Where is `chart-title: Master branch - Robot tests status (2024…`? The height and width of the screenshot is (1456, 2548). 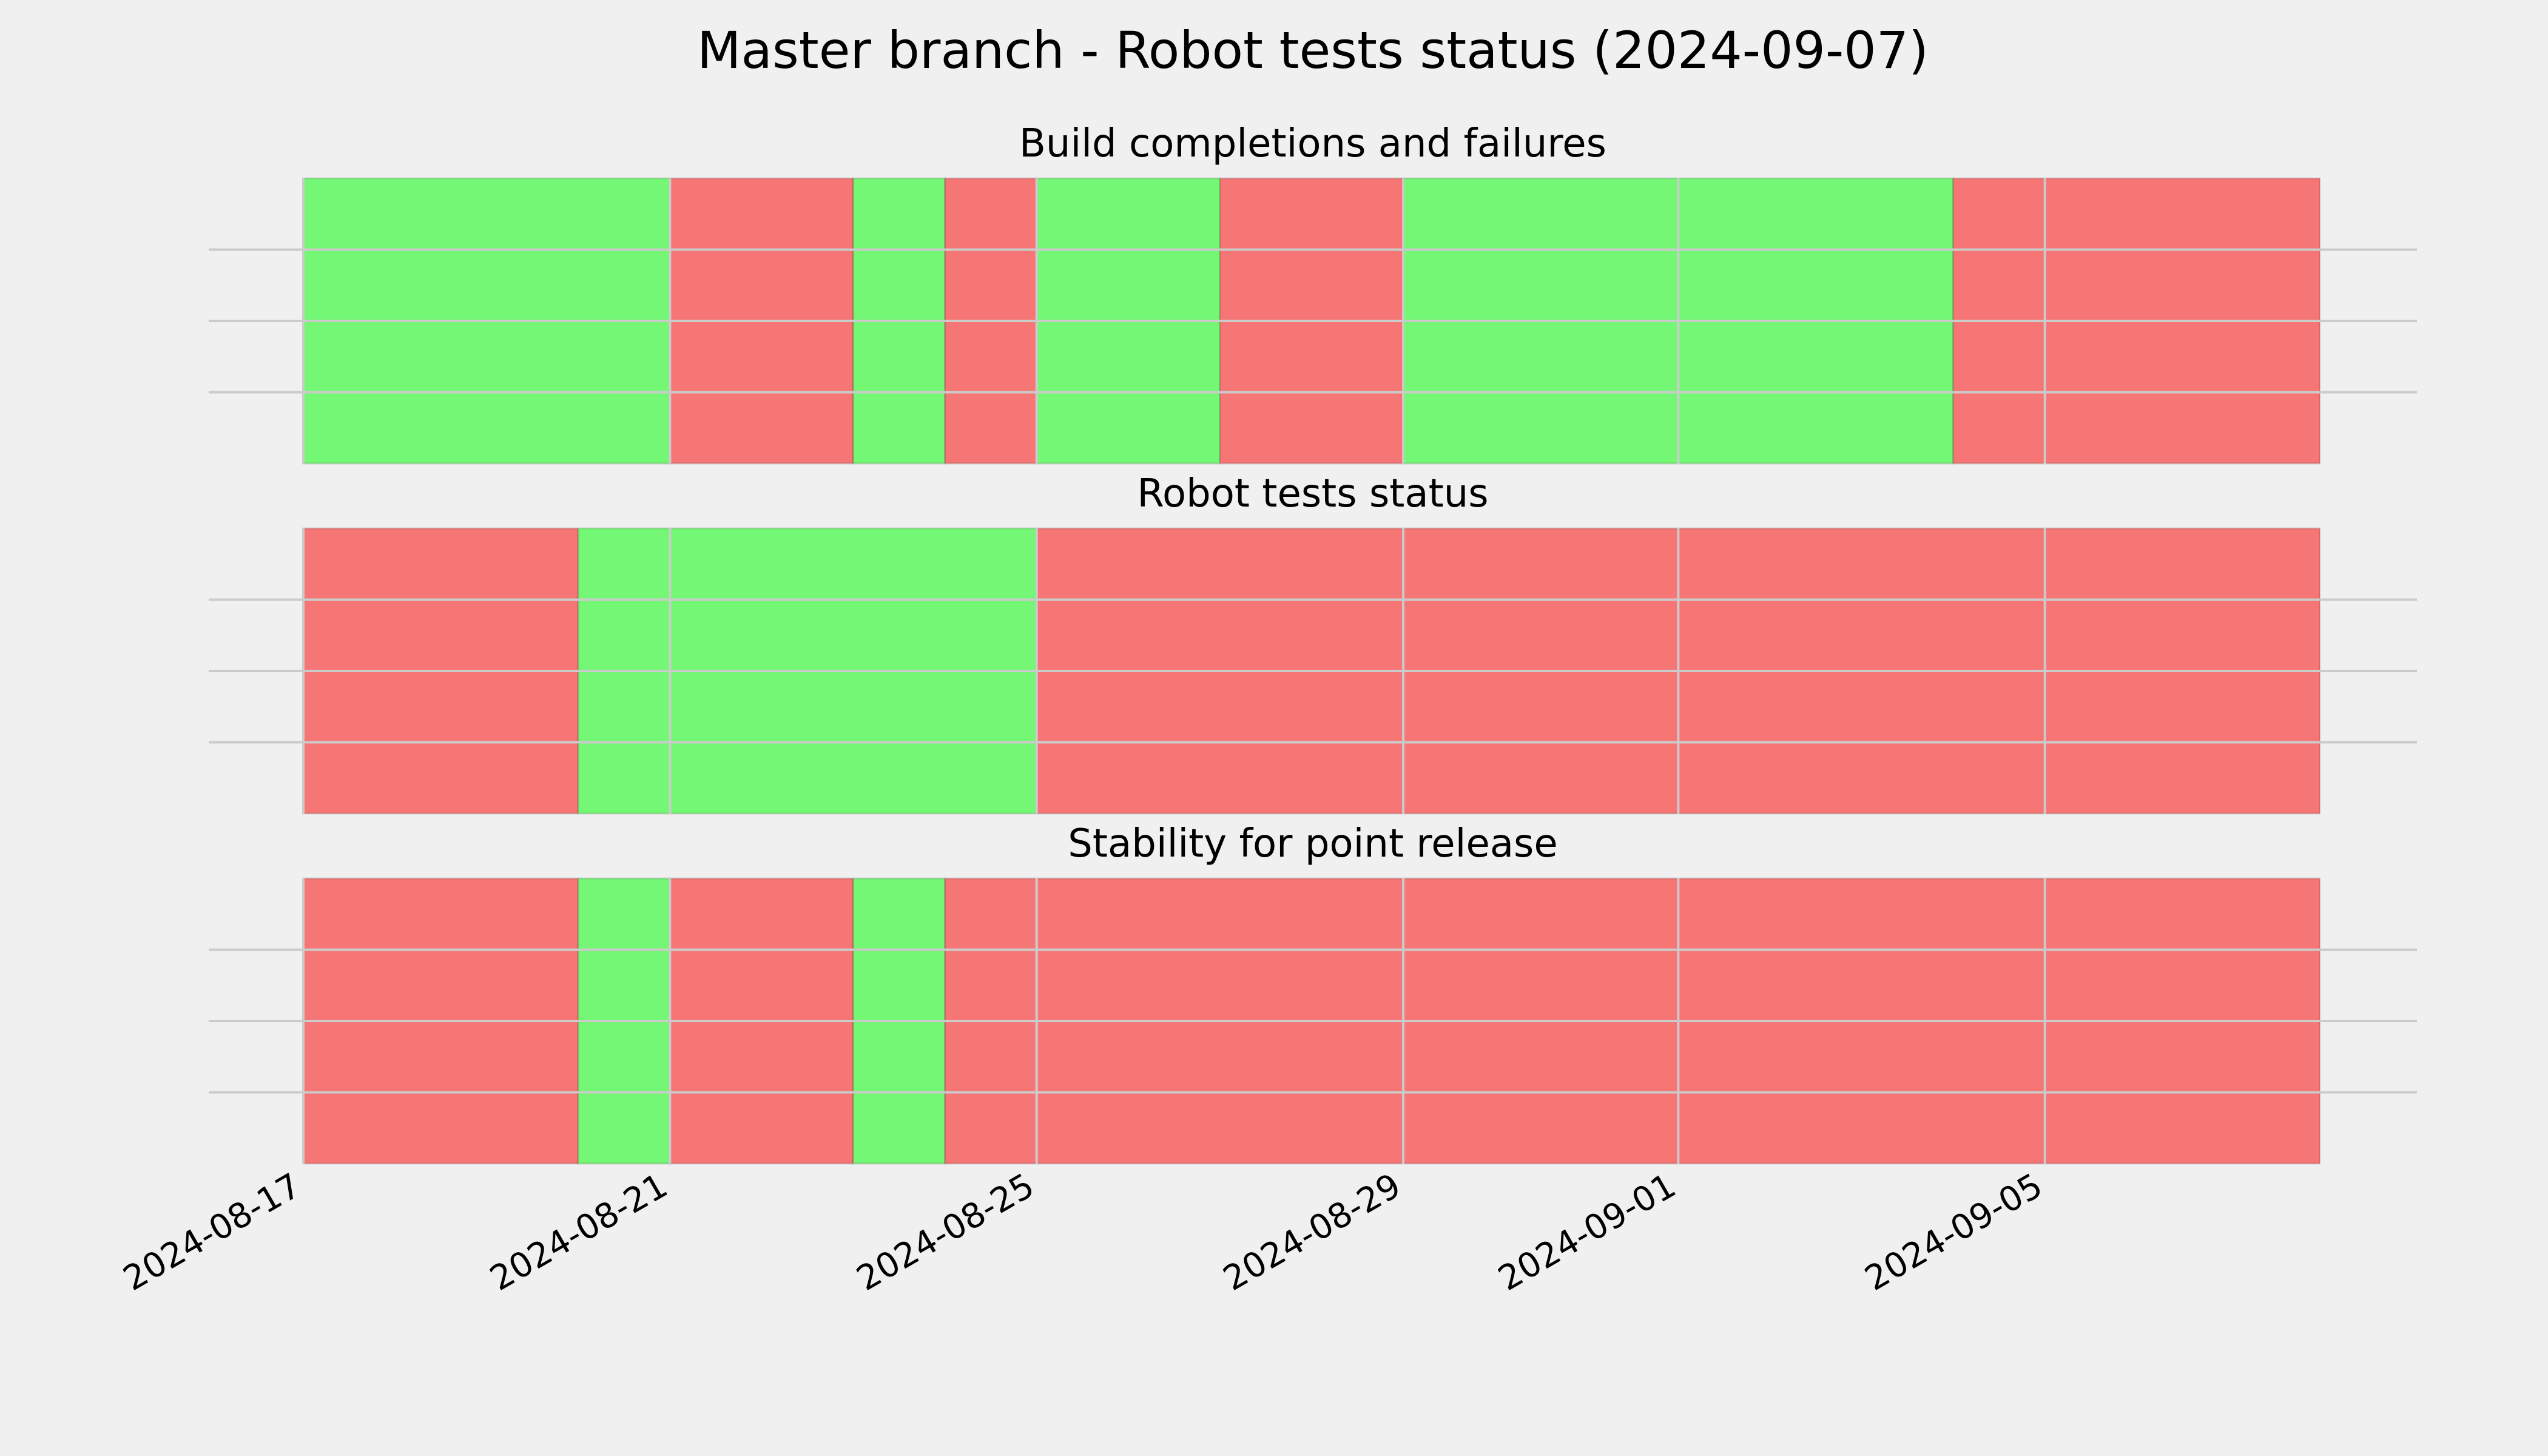
chart-title: Master branch - Robot tests status (2024… is located at coordinates (1313, 50).